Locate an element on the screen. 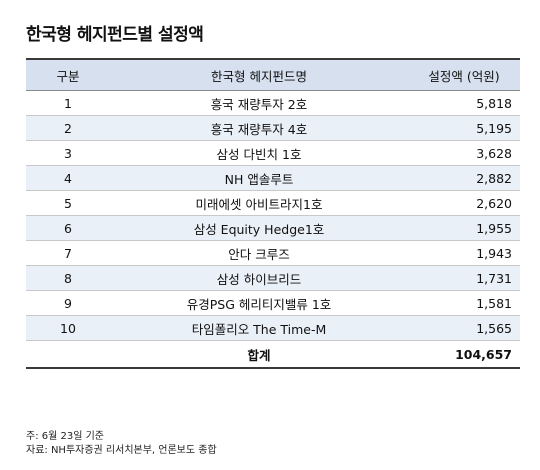  fund-name: 삼성 Equity Hedge1호 is located at coordinates (259, 228).